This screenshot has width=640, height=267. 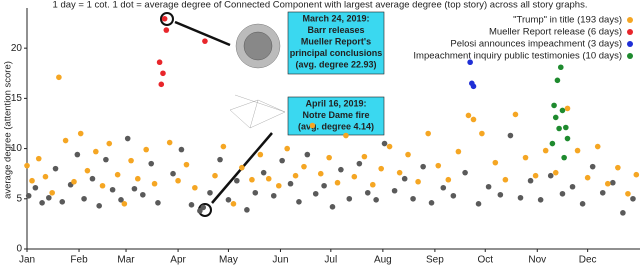 I want to click on x-tick-label: Apr, so click(x=178, y=260).